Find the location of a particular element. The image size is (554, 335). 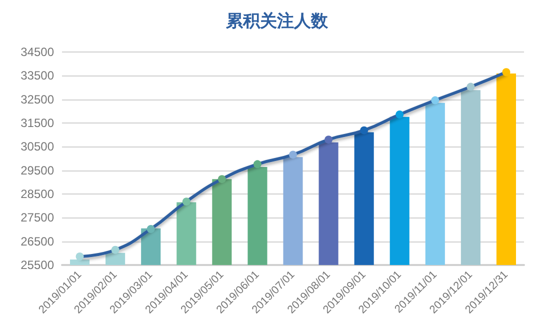

y-tick-label: 30500 is located at coordinates (37, 147).